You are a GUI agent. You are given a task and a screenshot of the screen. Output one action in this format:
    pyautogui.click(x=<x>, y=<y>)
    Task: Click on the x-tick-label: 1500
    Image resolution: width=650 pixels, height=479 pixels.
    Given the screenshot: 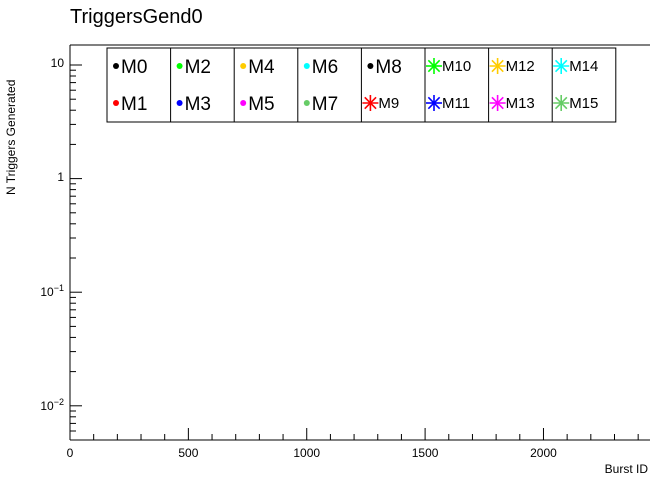 What is the action you would take?
    pyautogui.click(x=425, y=453)
    